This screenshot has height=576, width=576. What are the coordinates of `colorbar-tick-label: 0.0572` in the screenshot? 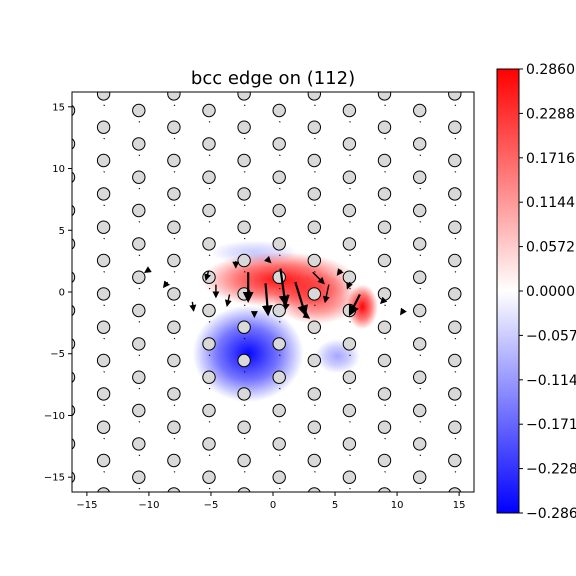 It's located at (550, 248).